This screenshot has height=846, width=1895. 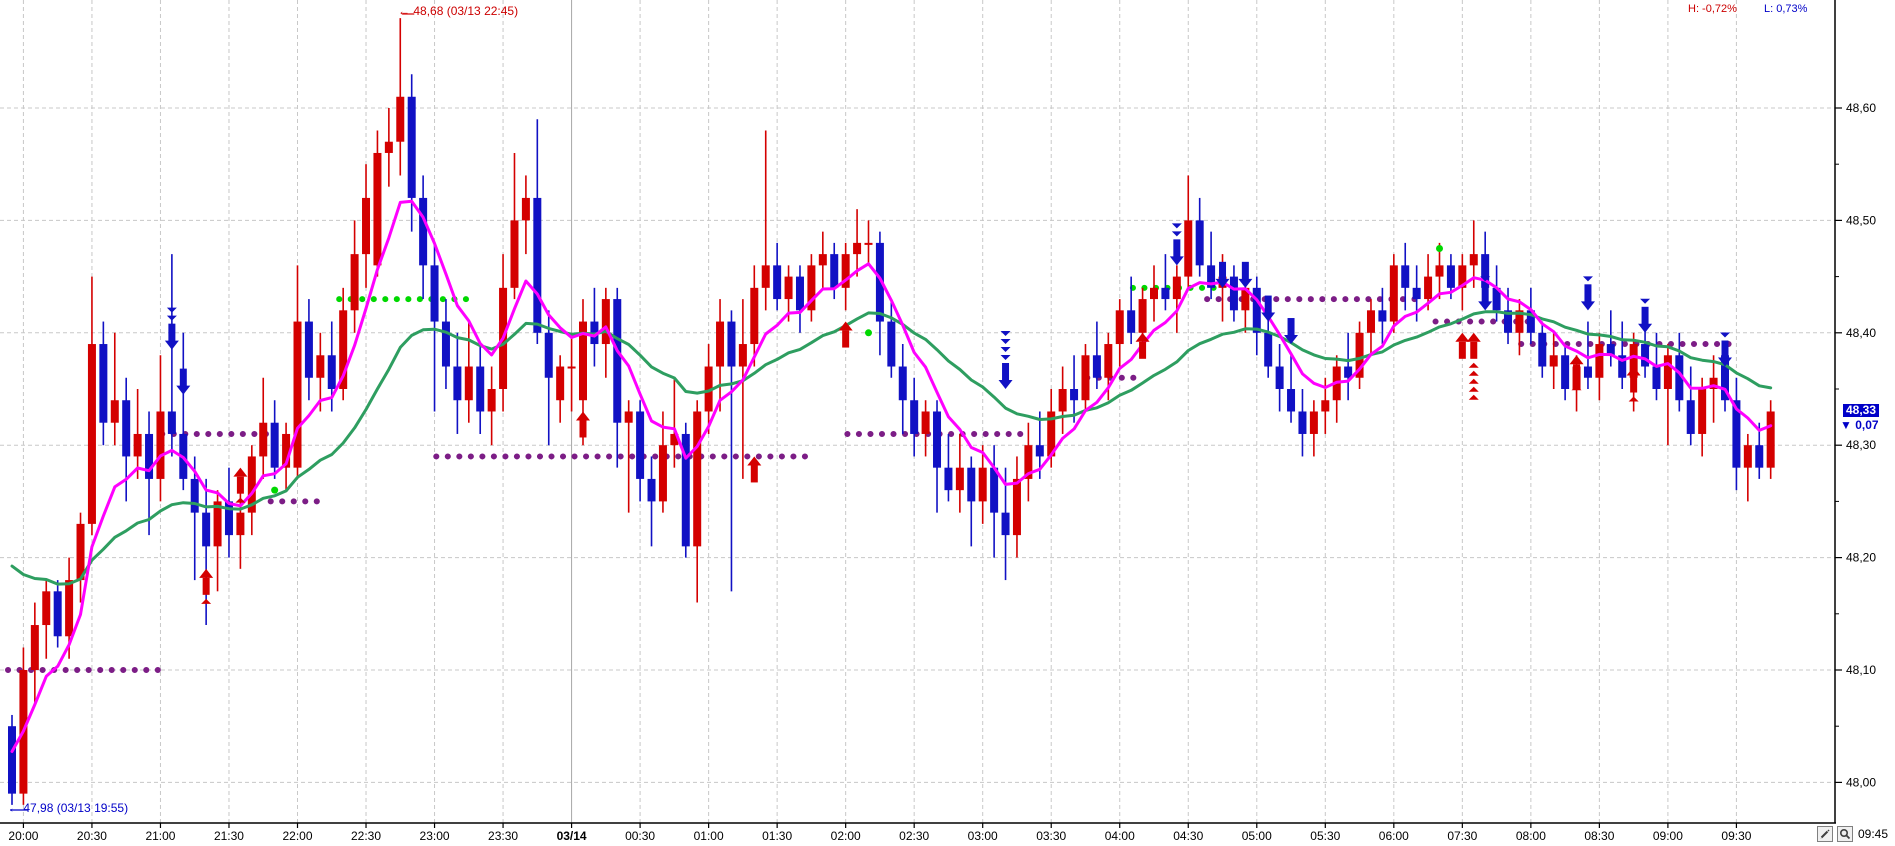 What do you see at coordinates (1462, 836) in the screenshot?
I see `x-axis-label: 07:30` at bounding box center [1462, 836].